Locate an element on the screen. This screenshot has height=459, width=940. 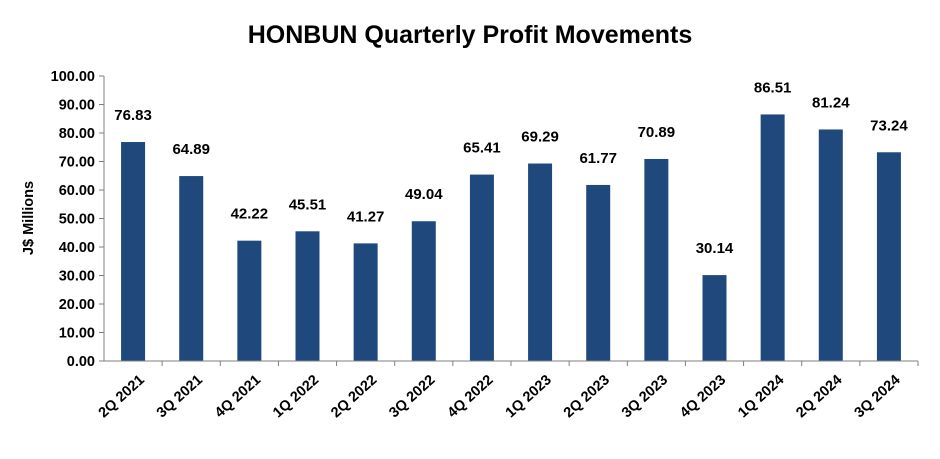
y-tick-label: 0.00 is located at coordinates (81, 362).